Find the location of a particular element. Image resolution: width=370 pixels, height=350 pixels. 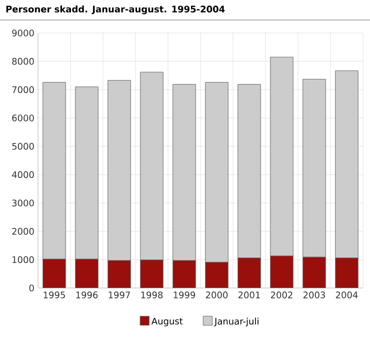

x-tick-label: 1998 is located at coordinates (152, 295).